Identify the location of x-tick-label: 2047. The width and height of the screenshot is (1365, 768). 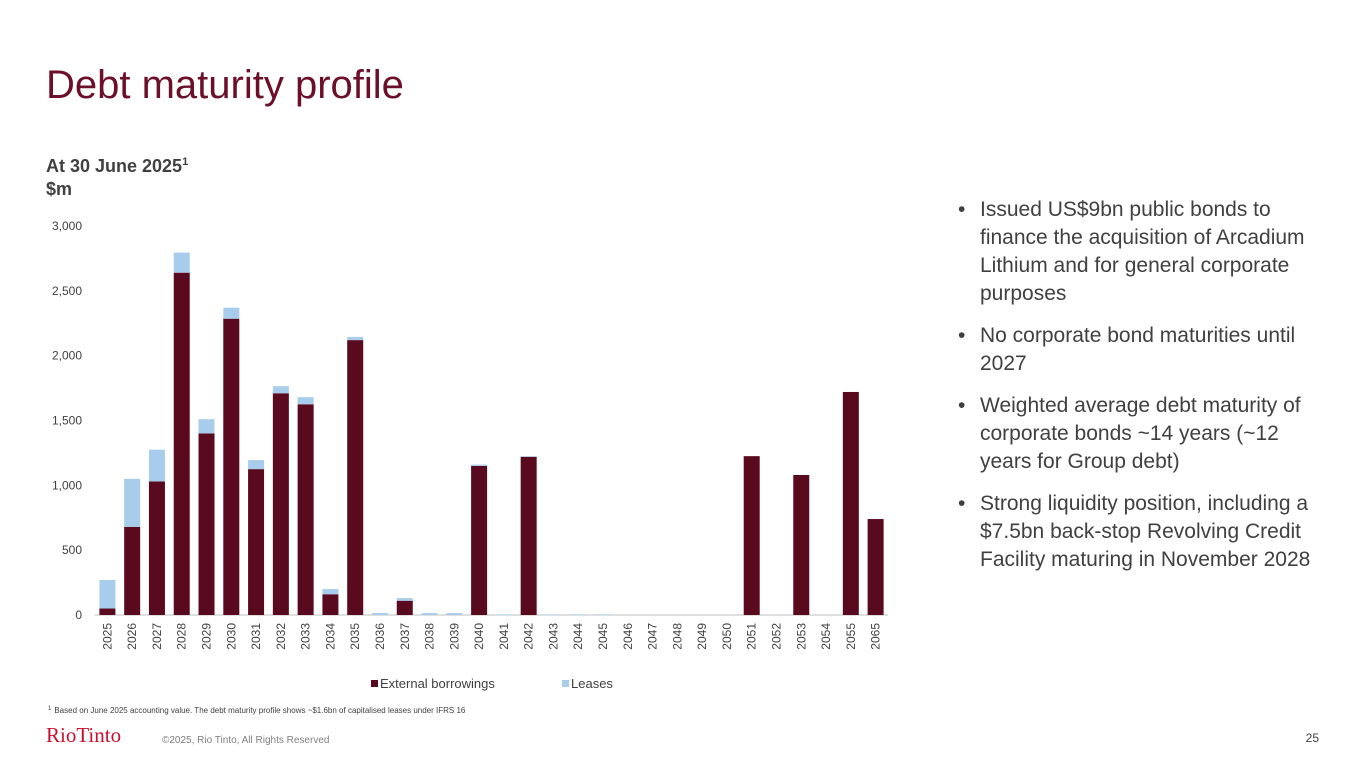
(653, 636).